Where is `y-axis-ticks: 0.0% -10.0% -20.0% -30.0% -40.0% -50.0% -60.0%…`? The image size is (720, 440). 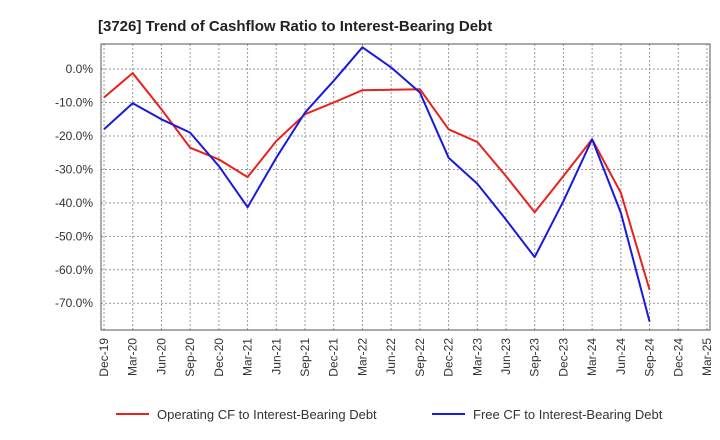
y-axis-ticks: 0.0% -10.0% -20.0% -30.0% -40.0% -50.0% -60.0%… is located at coordinates (74, 186).